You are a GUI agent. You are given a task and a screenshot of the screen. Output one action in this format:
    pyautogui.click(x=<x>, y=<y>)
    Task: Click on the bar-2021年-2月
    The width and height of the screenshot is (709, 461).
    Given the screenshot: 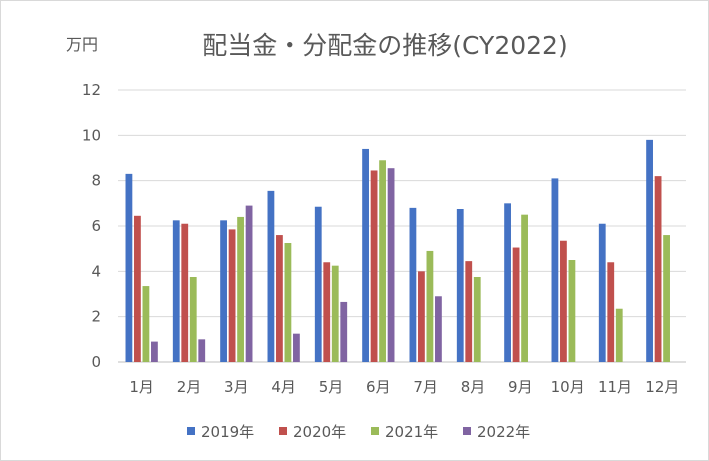 What is the action you would take?
    pyautogui.click(x=193, y=319)
    